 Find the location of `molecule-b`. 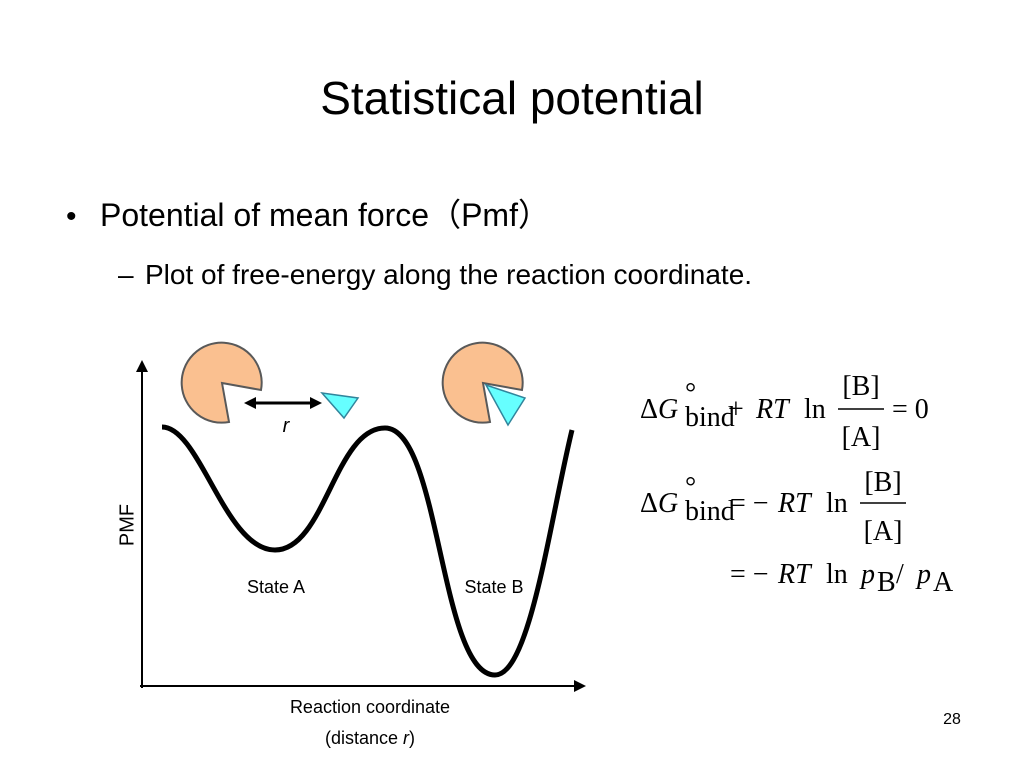

molecule-b is located at coordinates (482, 382).